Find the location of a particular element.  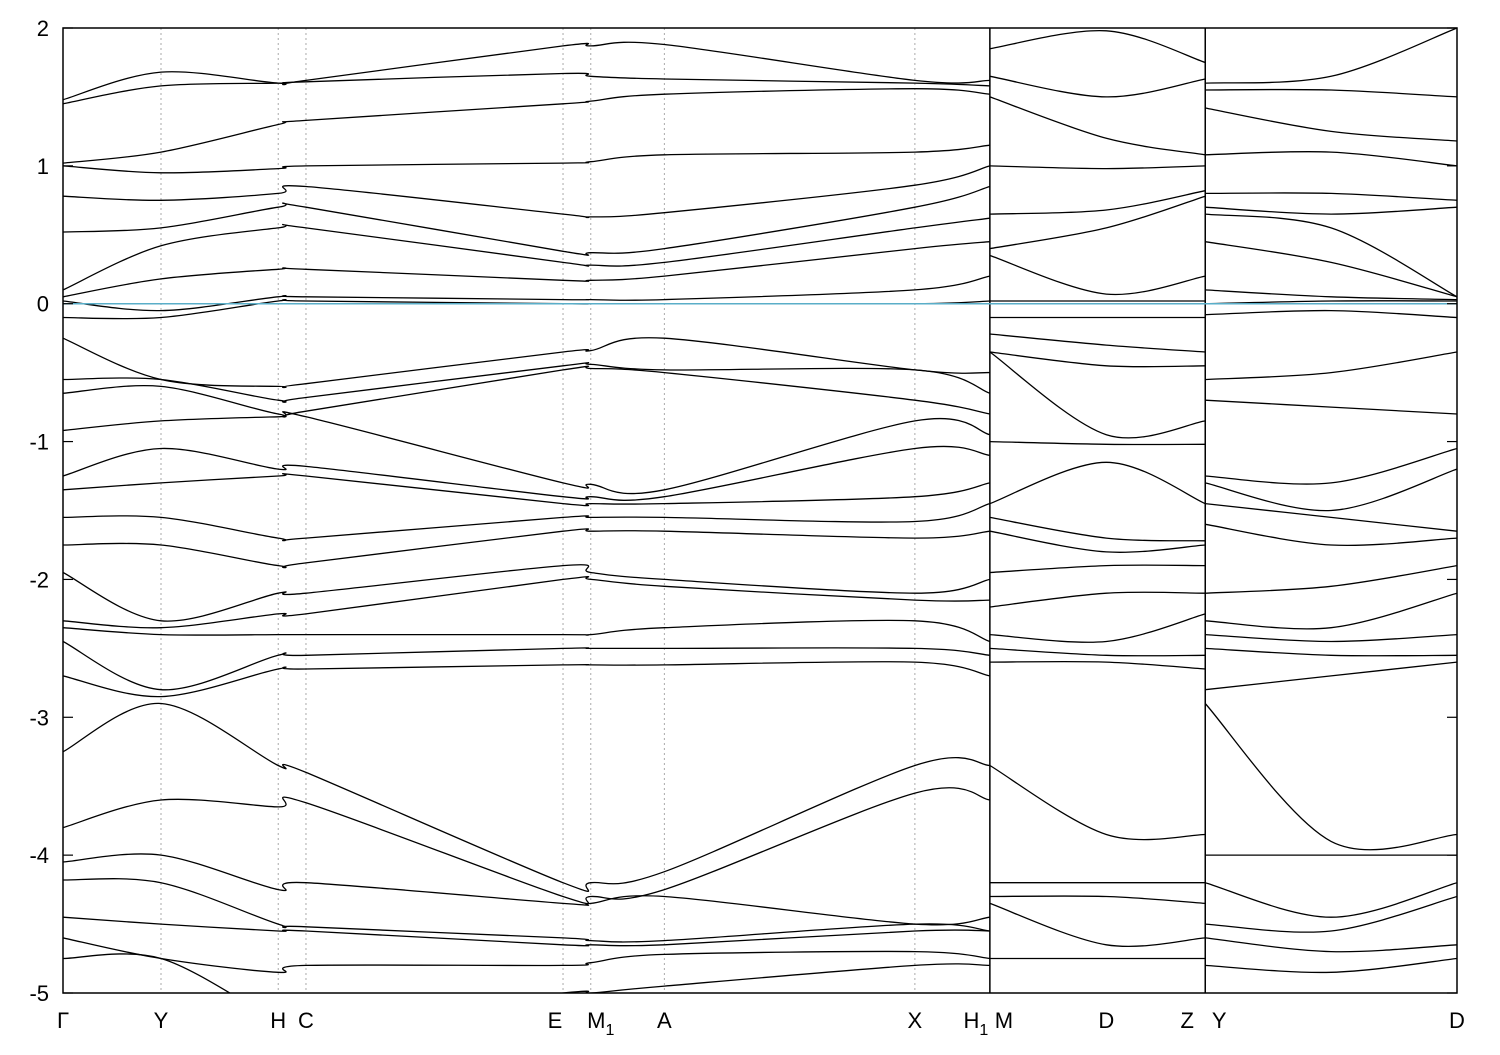

x-tick-label-main: E is located at coordinates (555, 1020).